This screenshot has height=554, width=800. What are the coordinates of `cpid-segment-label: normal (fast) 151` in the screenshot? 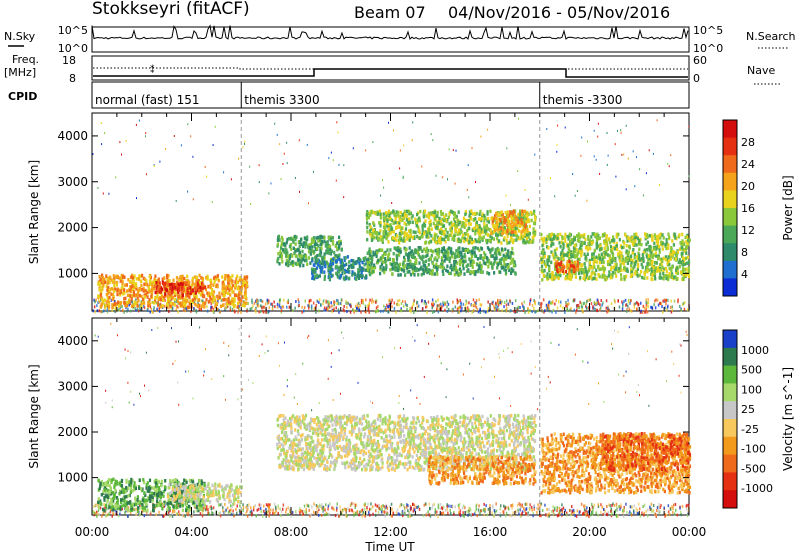 It's located at (147, 100).